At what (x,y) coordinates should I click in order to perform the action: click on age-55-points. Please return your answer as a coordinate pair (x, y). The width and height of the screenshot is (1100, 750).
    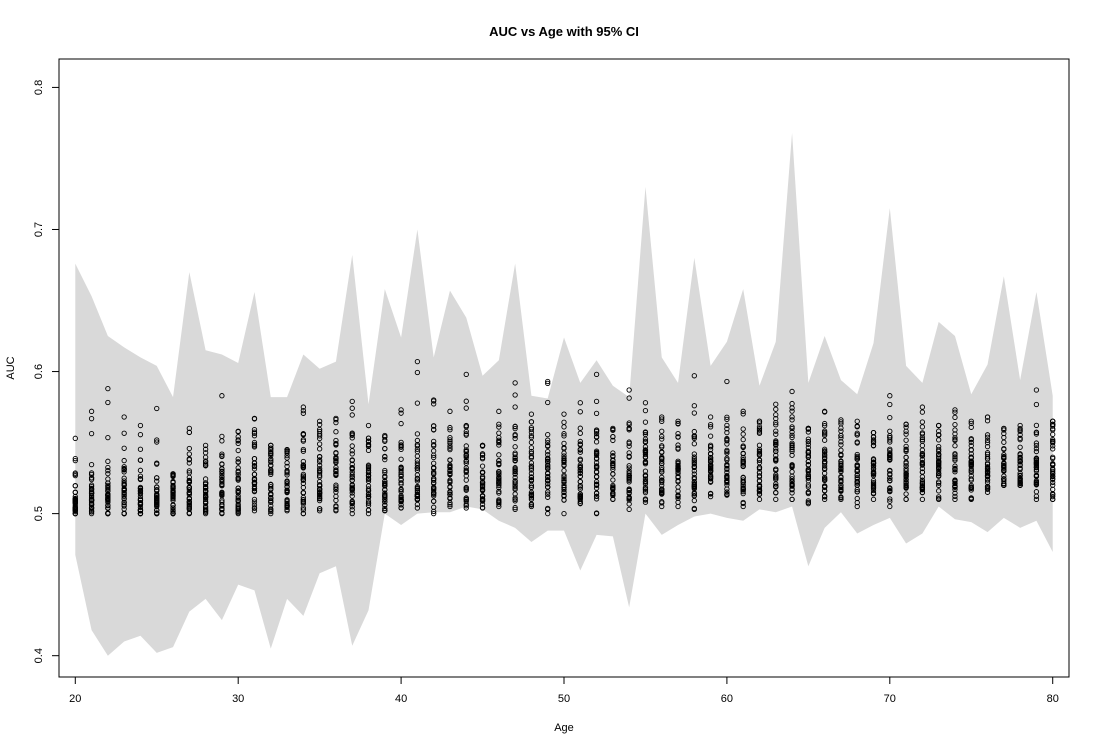
    Looking at the image, I should click on (645, 452).